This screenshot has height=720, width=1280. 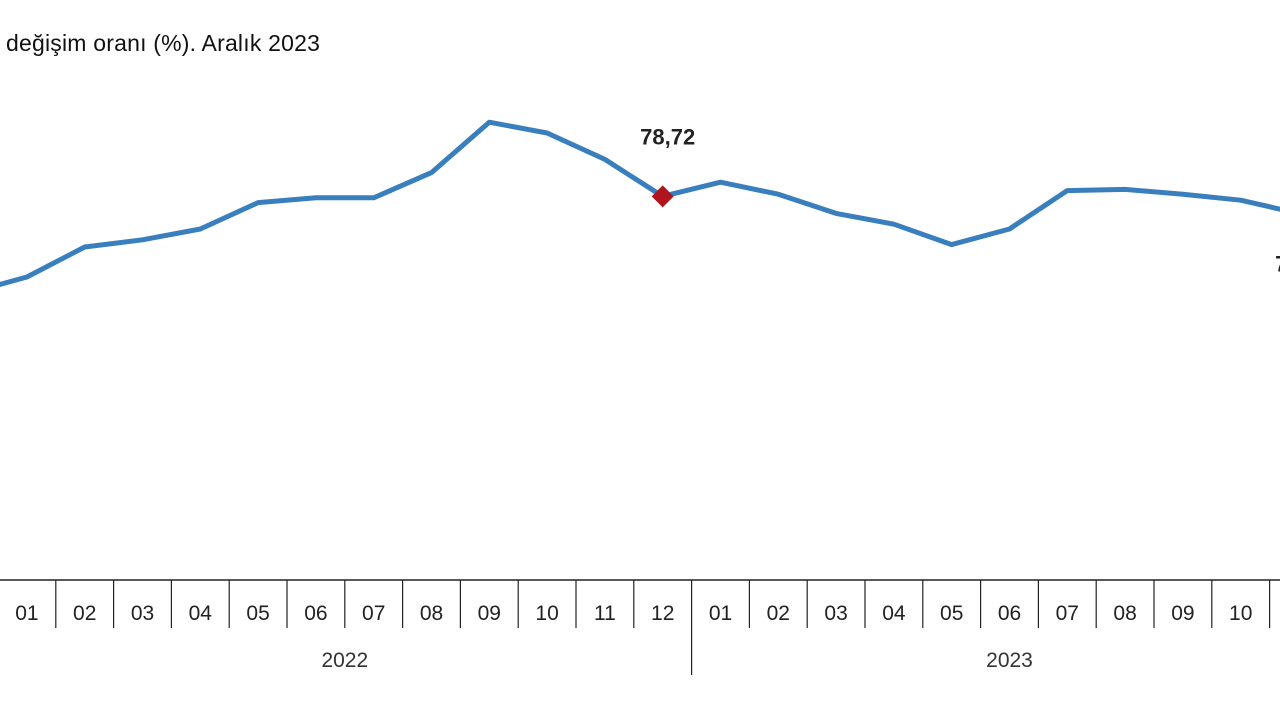 I want to click on data-label: 77,3, so click(x=1277, y=263).